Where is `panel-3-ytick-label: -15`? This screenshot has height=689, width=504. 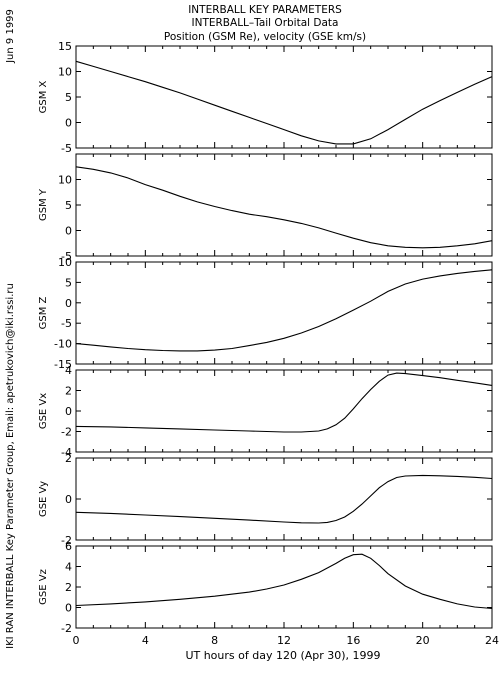 panel-3-ytick-label: -15 is located at coordinates (63, 364).